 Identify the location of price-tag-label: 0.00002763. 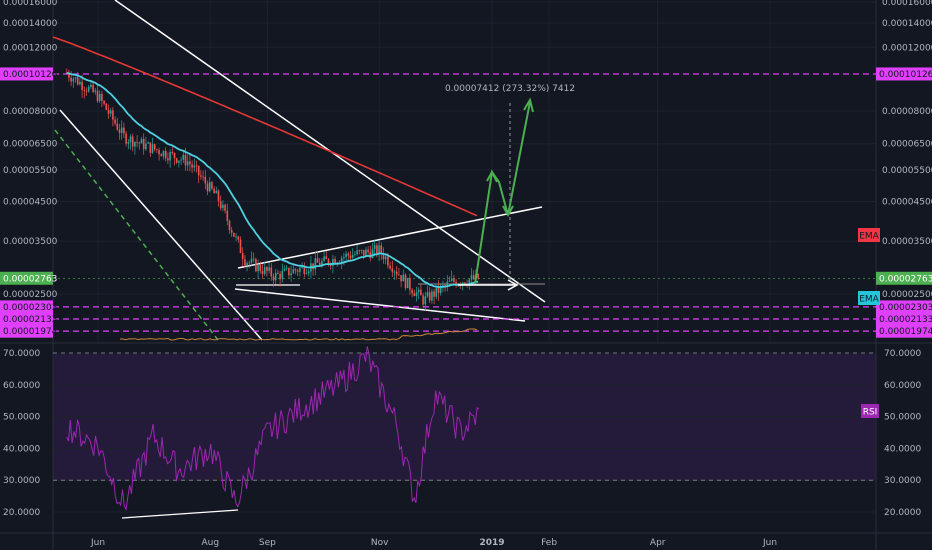
(905, 279).